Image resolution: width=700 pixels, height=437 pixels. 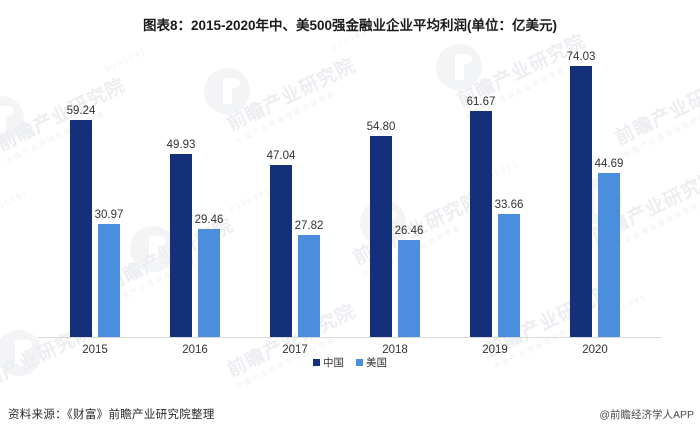 What do you see at coordinates (81, 111) in the screenshot?
I see `bar-value-label: 59.24` at bounding box center [81, 111].